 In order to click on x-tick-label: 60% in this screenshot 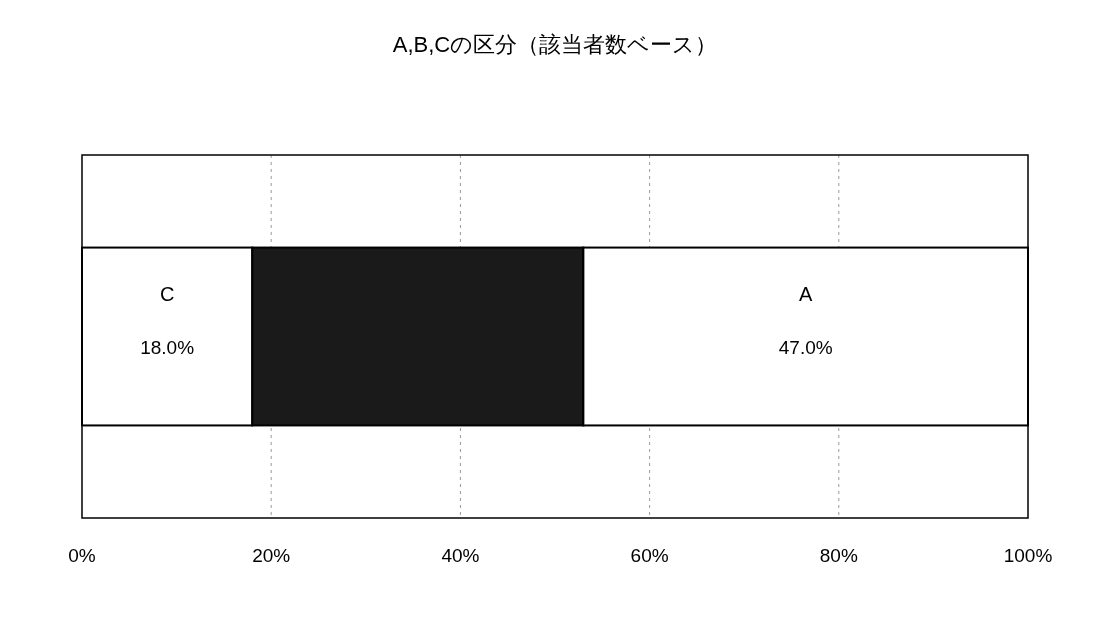, I will do `click(649, 555)`.